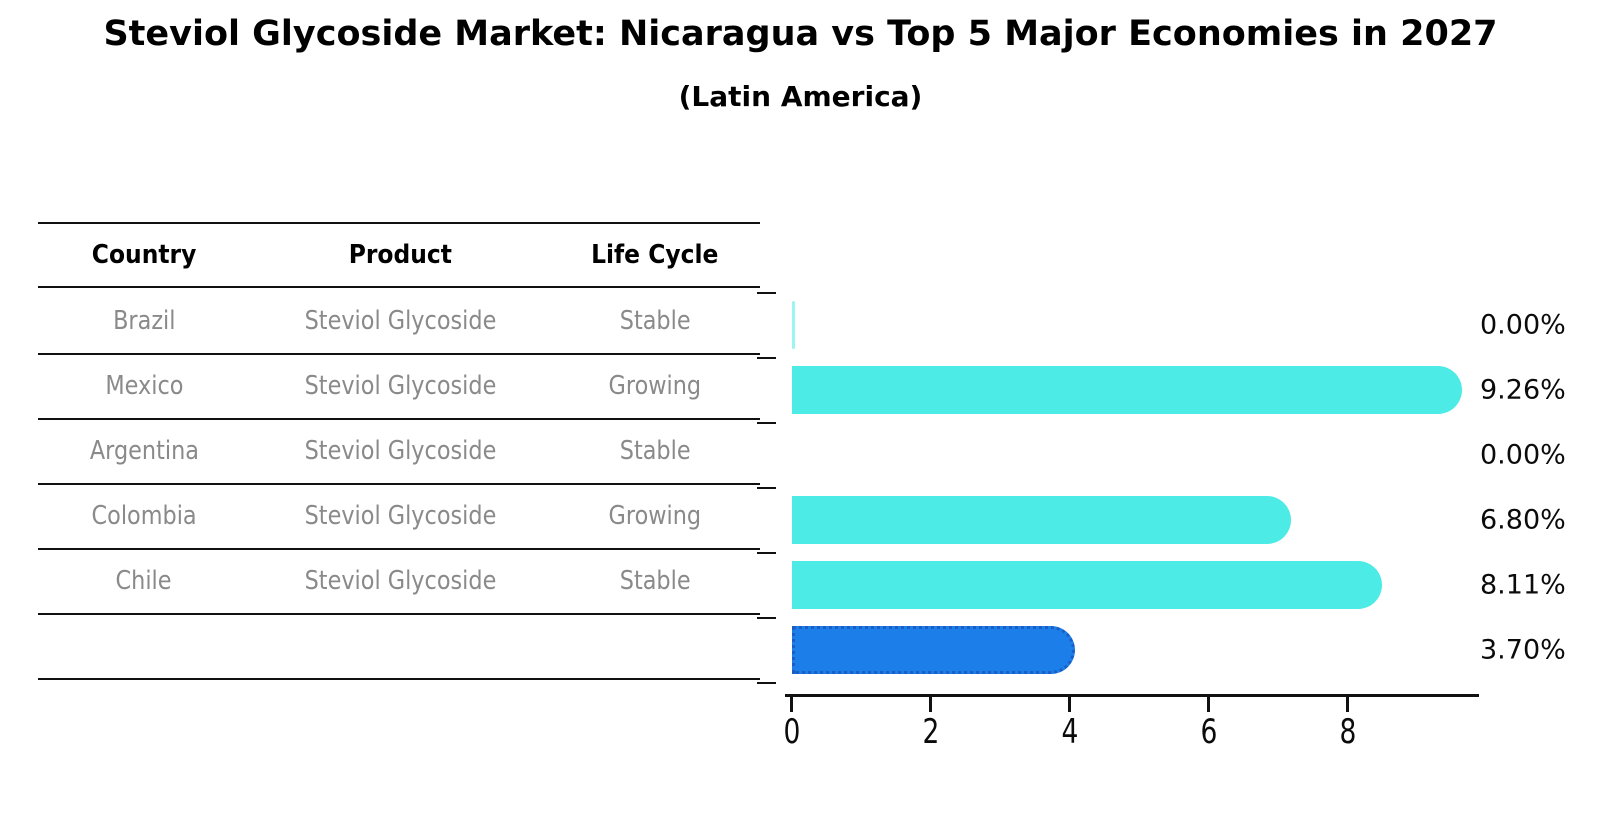 This screenshot has width=1601, height=823. What do you see at coordinates (1523, 585) in the screenshot?
I see `value-label-chile: 8.11%` at bounding box center [1523, 585].